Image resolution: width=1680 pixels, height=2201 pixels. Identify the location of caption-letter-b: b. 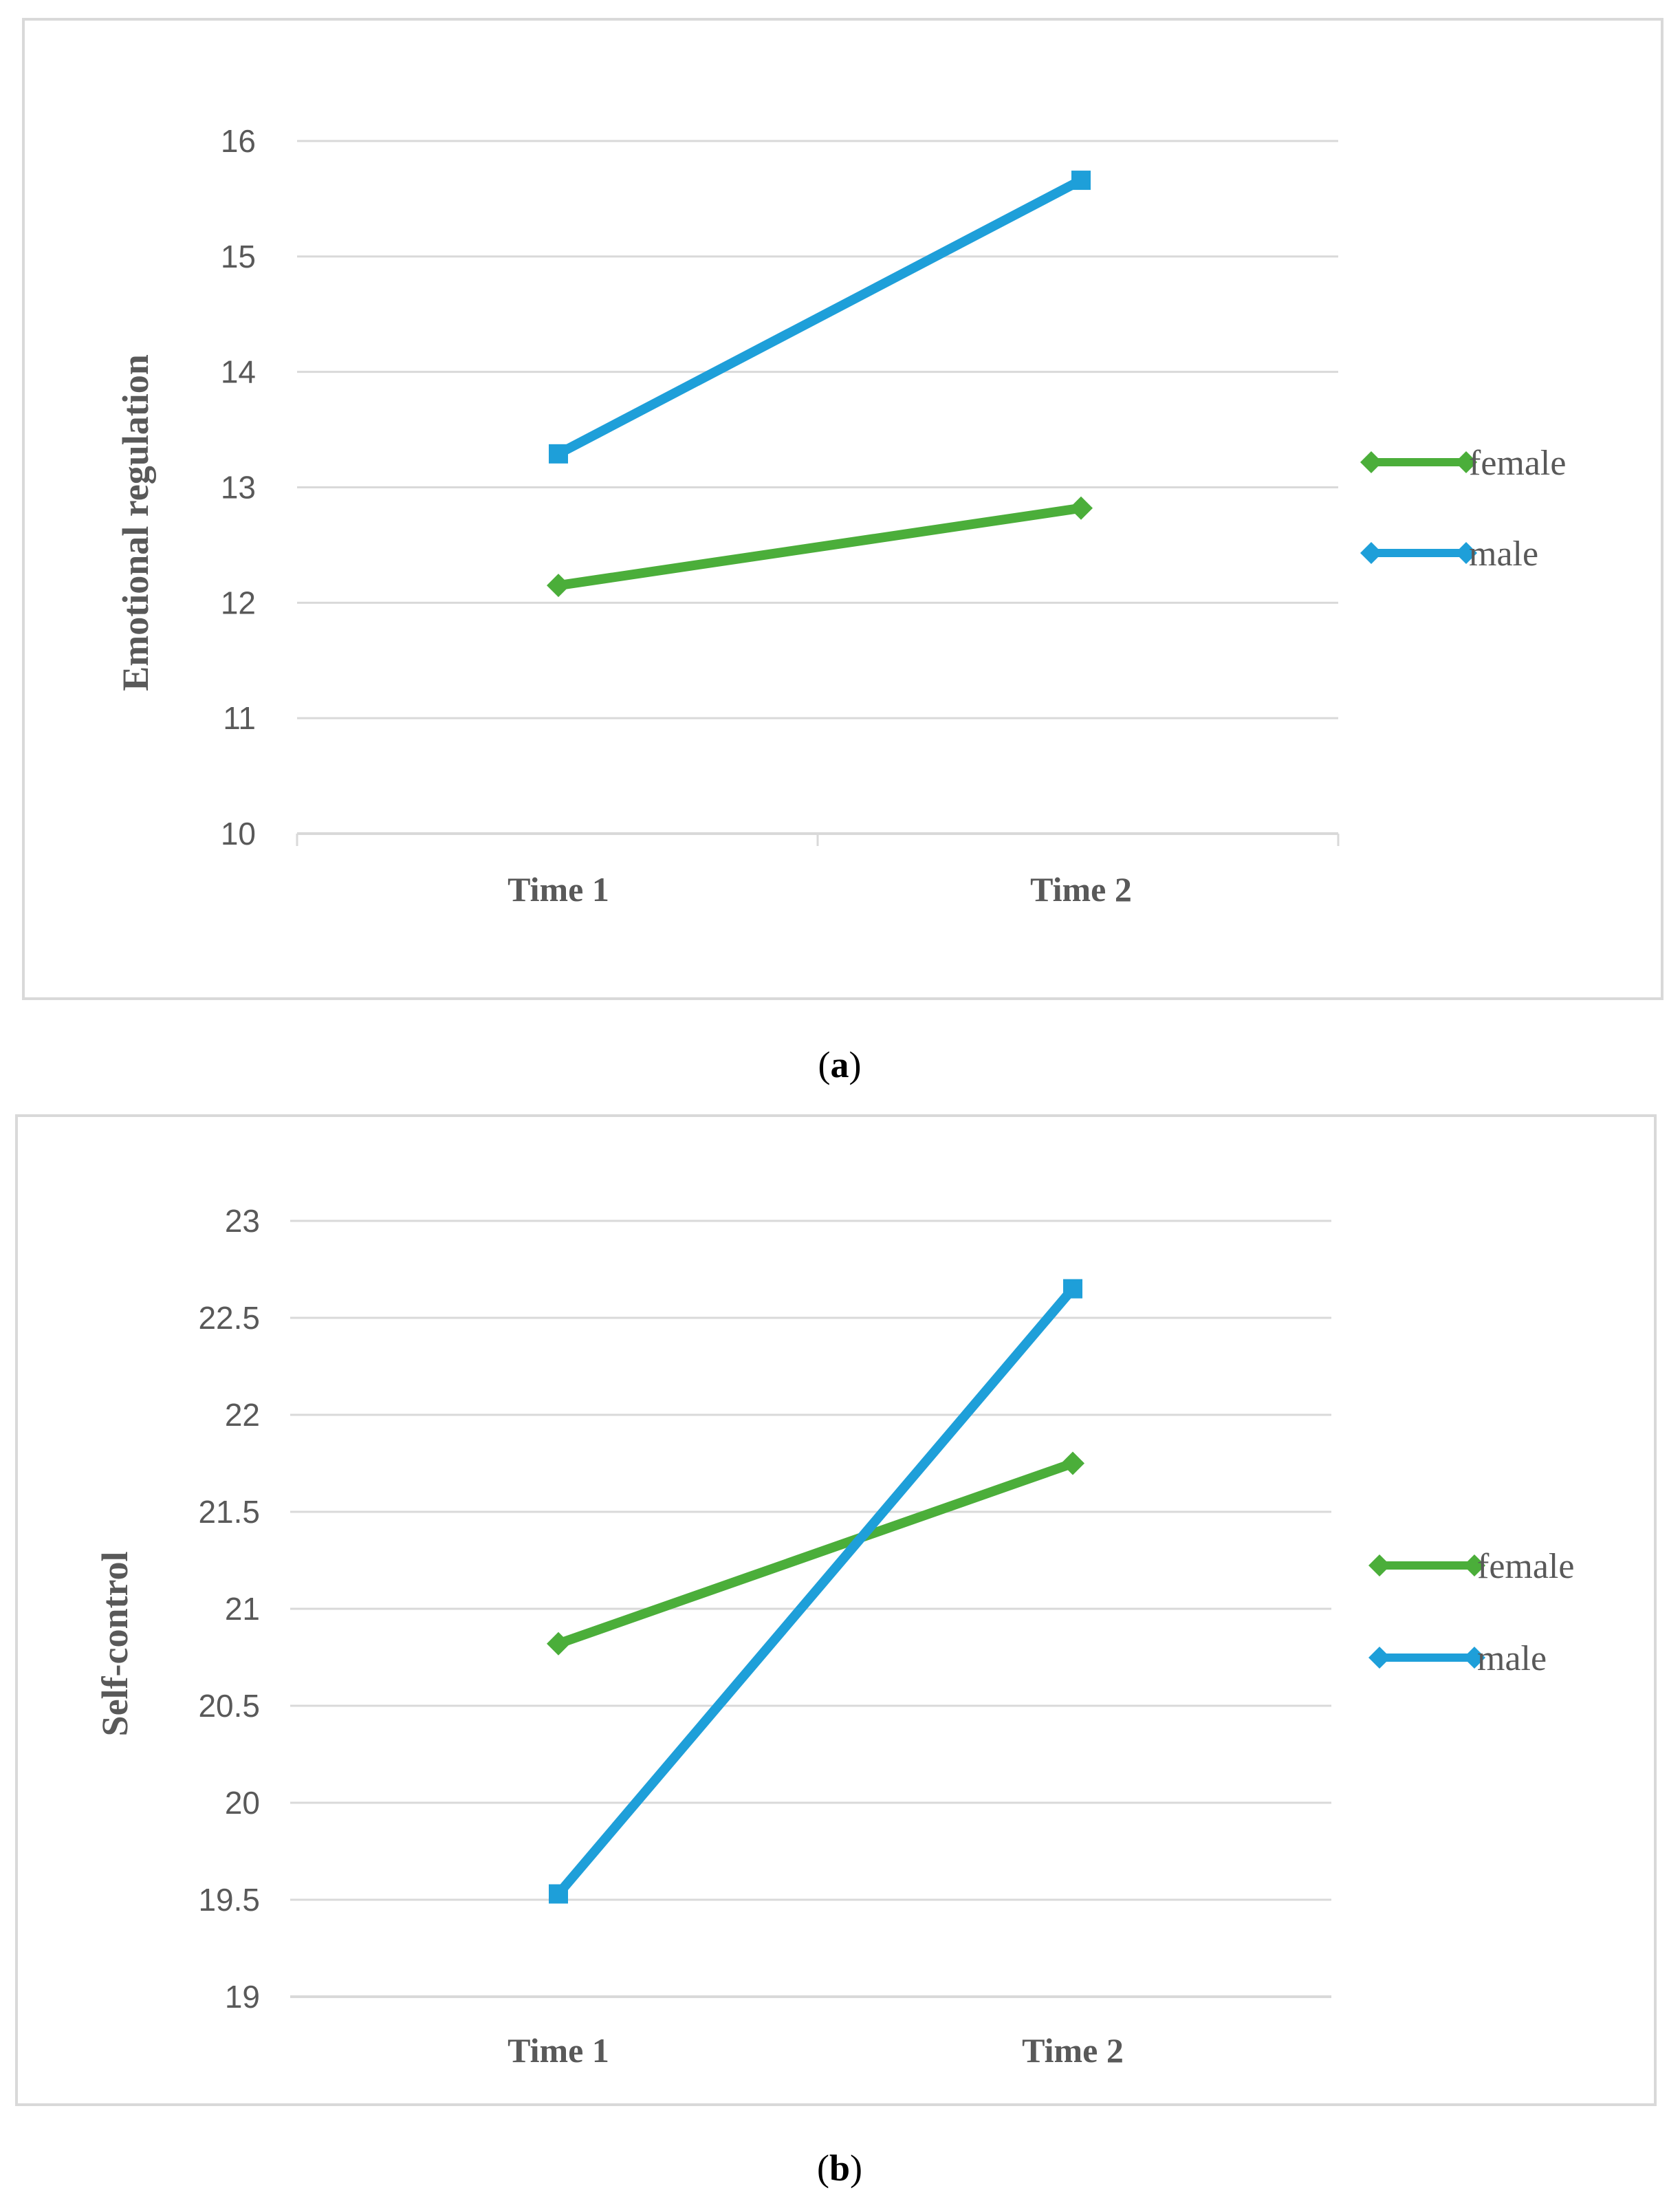
(839, 2168).